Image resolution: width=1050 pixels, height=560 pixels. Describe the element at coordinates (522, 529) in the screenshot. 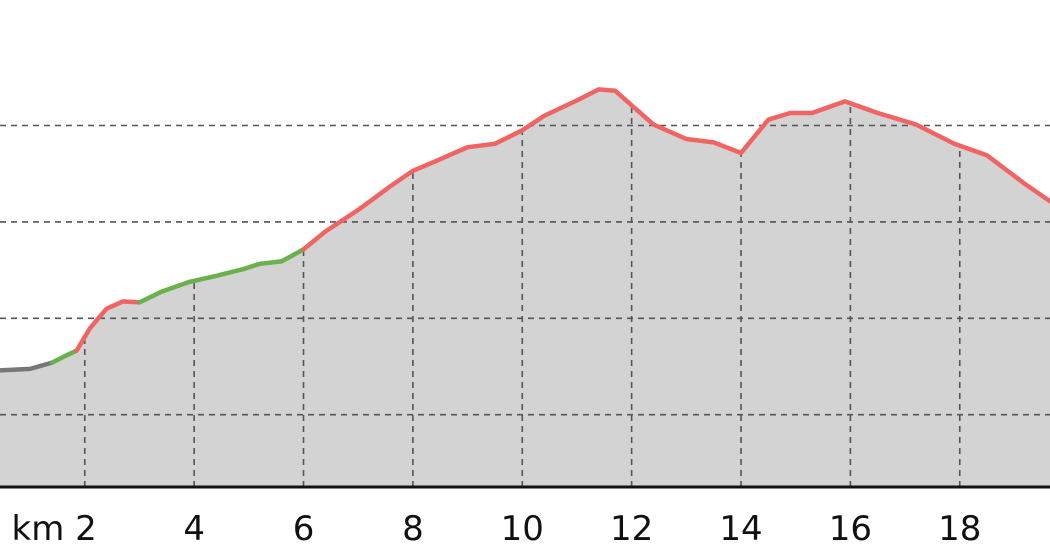

I see `x-tick-label-10: 10` at that location.